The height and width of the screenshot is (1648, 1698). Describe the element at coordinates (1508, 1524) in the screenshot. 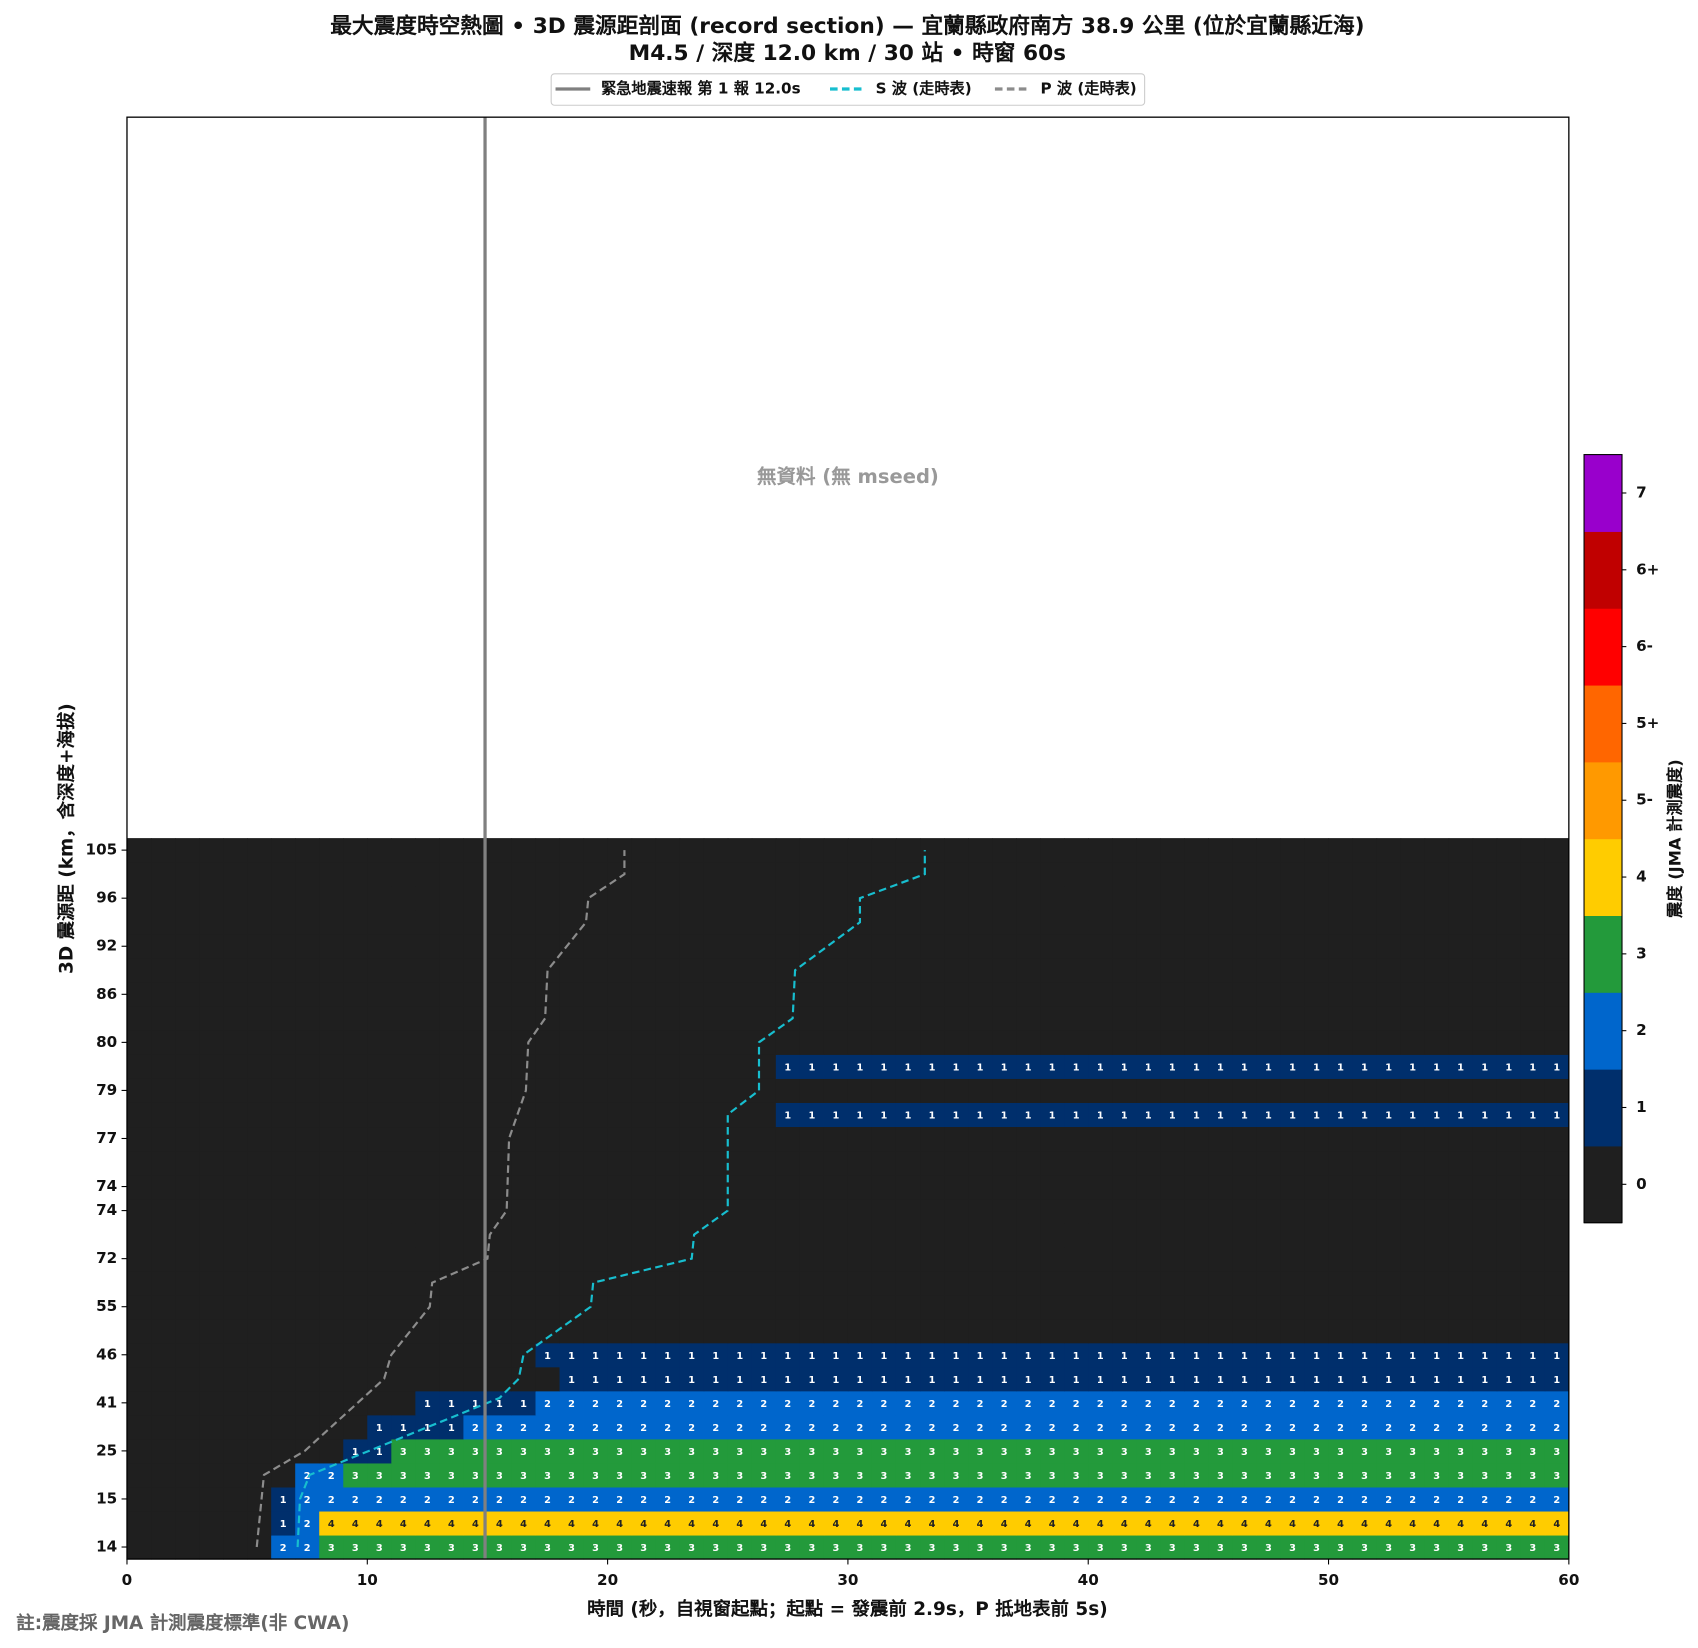

I see `cell-label: 4` at that location.